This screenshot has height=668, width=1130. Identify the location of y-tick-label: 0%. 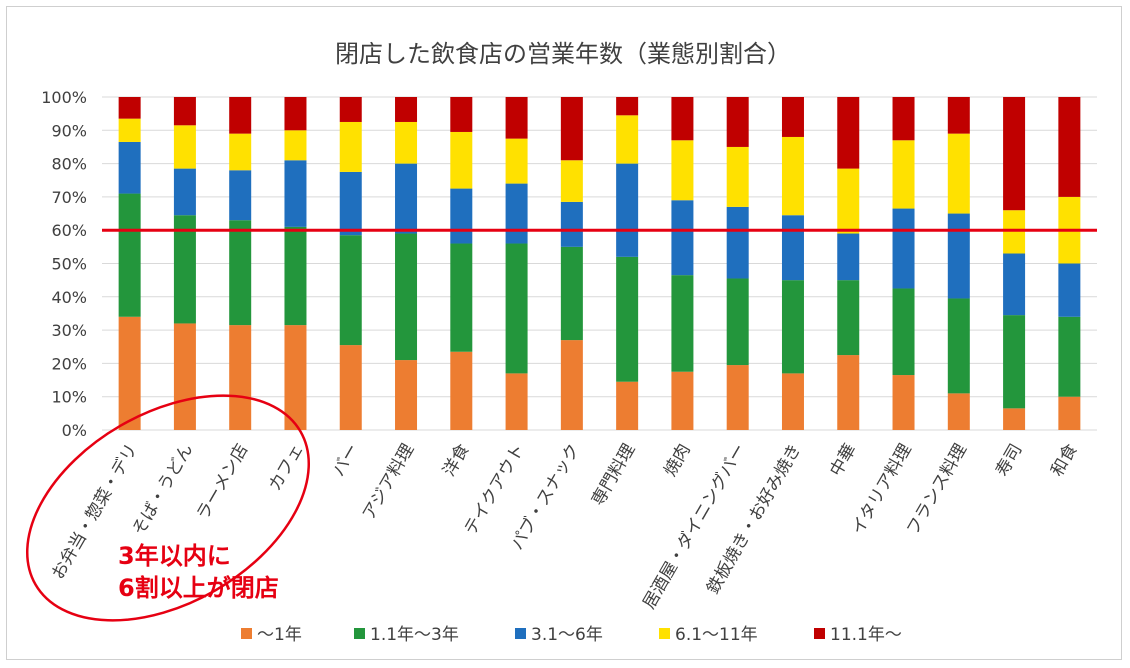
(74, 430).